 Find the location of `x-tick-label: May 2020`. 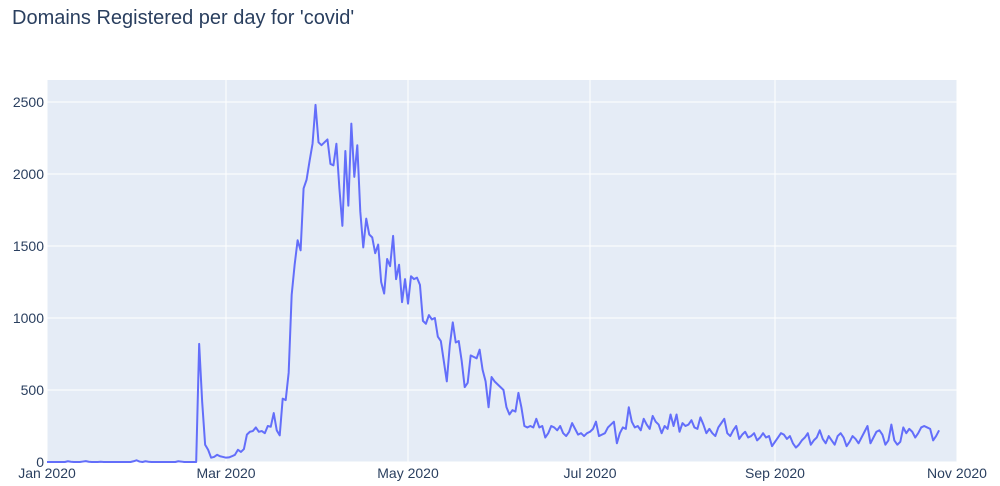

x-tick-label: May 2020 is located at coordinates (408, 473).